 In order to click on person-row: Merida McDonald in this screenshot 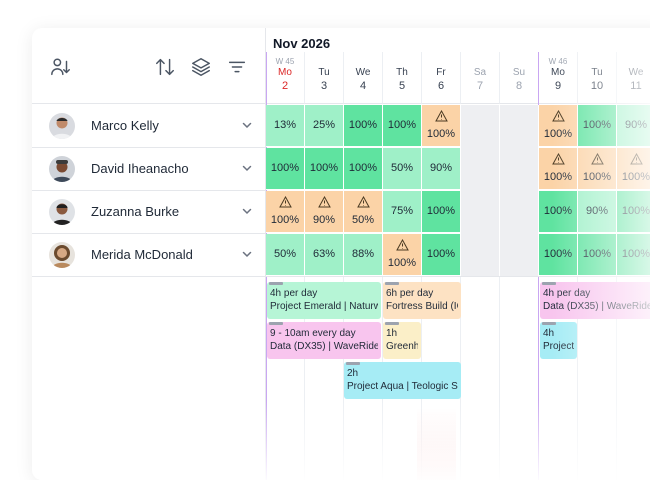, I will do `click(149, 255)`.